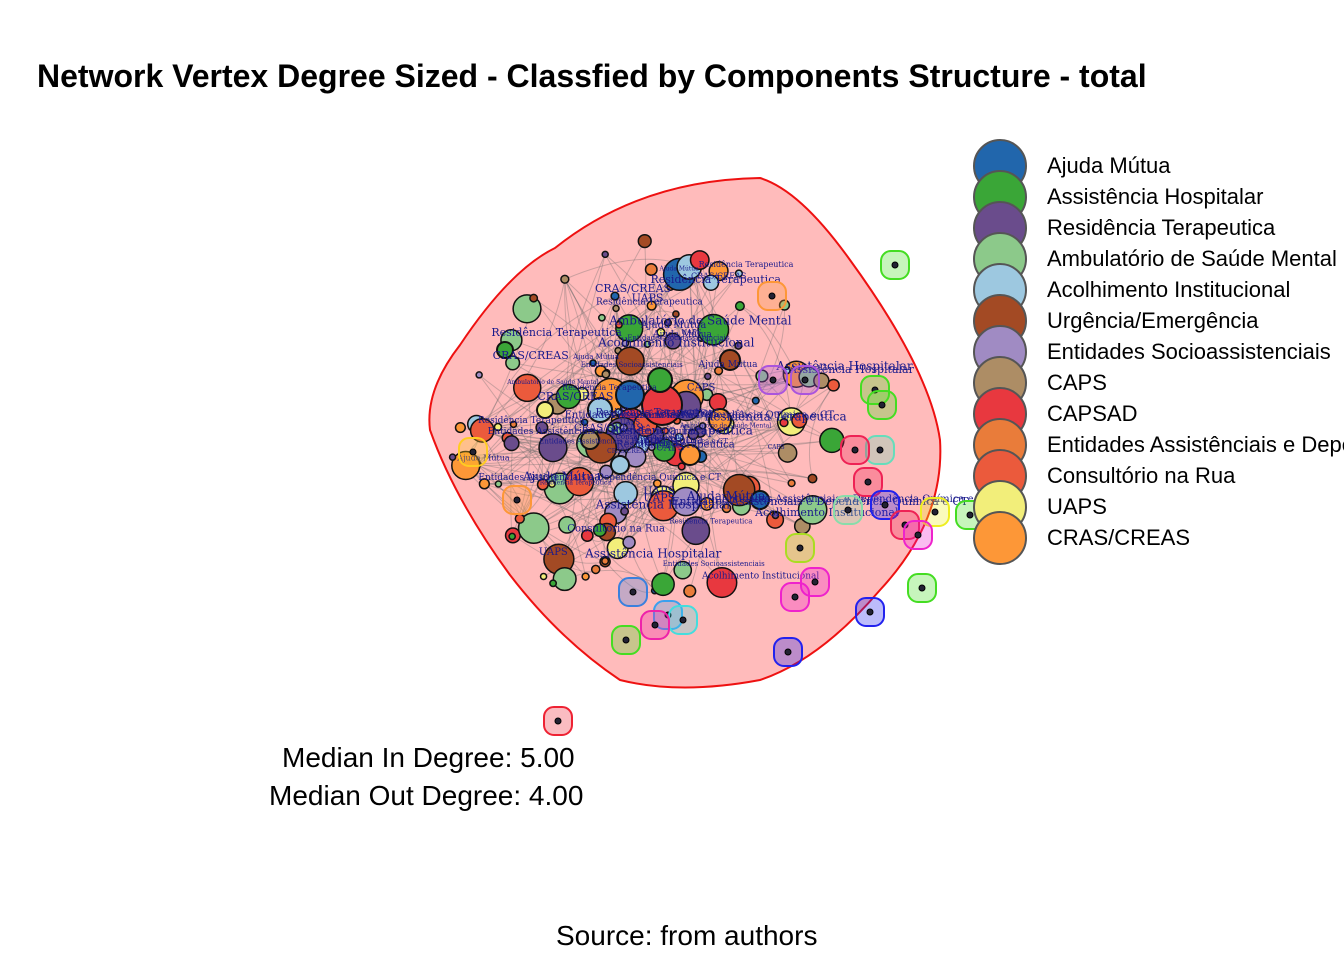  I want to click on vertex-label: Acolhimento Institucional, so click(760, 577).